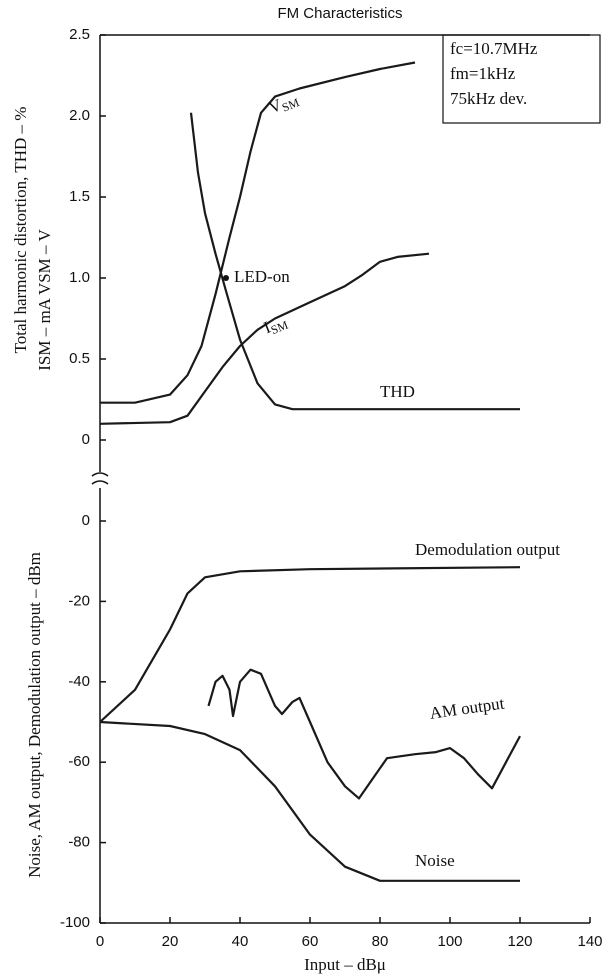 The height and width of the screenshot is (977, 608). What do you see at coordinates (20, 230) in the screenshot?
I see `y-axis-label: Total harmonic distortion, THD – %` at bounding box center [20, 230].